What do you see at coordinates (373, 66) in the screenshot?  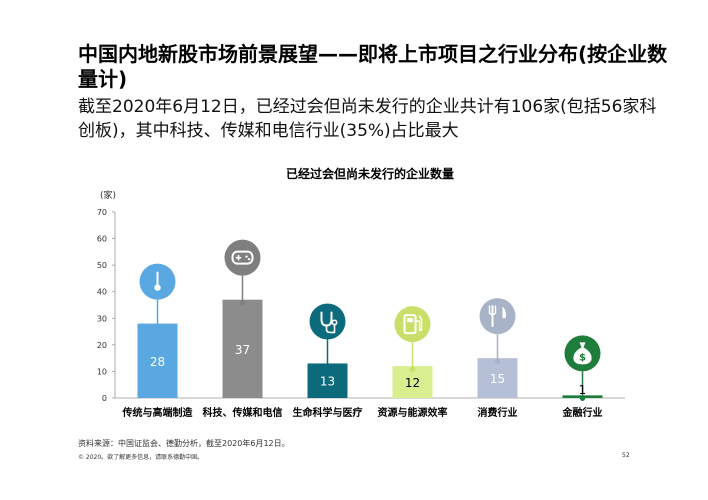 I see `page-title: 中国内地新股市场前景展望——即将上市项目之行业分布(按企业数量计)` at bounding box center [373, 66].